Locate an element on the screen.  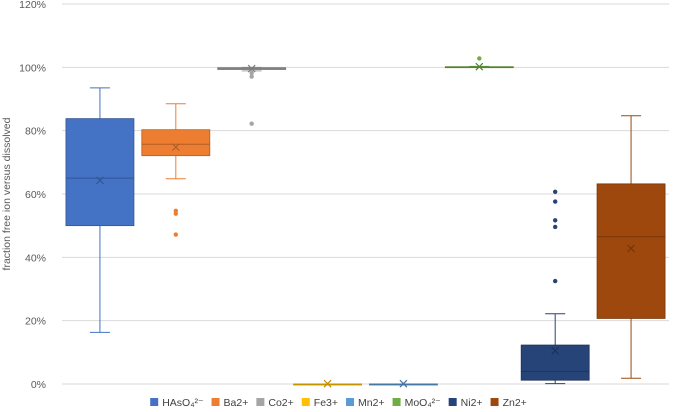
legend-label: Co2+ is located at coordinates (280, 403).